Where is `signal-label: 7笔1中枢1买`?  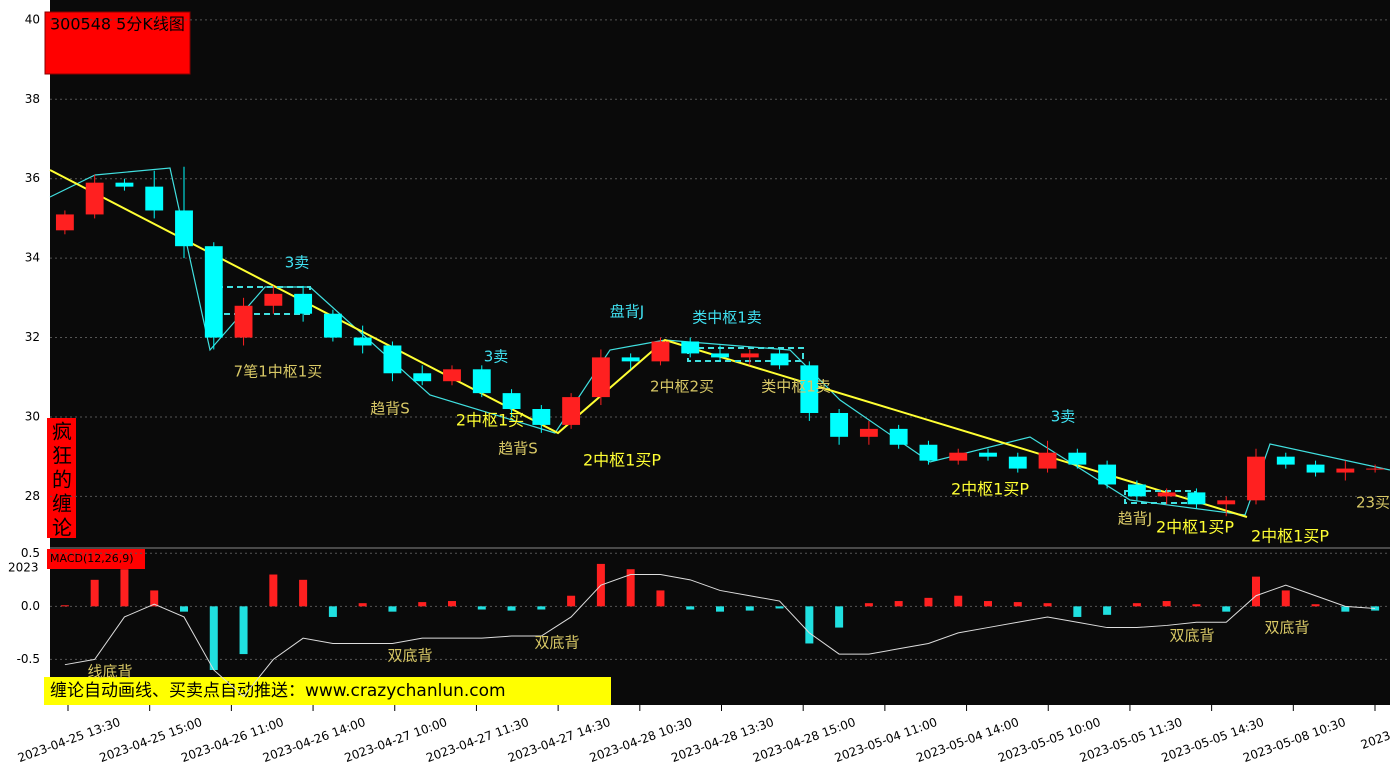 signal-label: 7笔1中枢1买 is located at coordinates (278, 372).